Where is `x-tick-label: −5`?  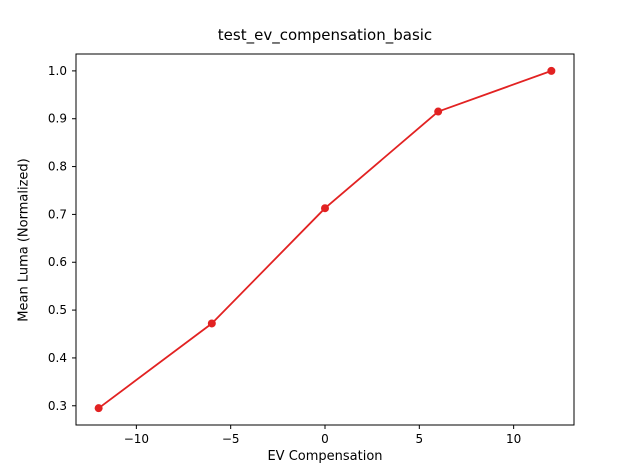 x-tick-label: −5 is located at coordinates (231, 439).